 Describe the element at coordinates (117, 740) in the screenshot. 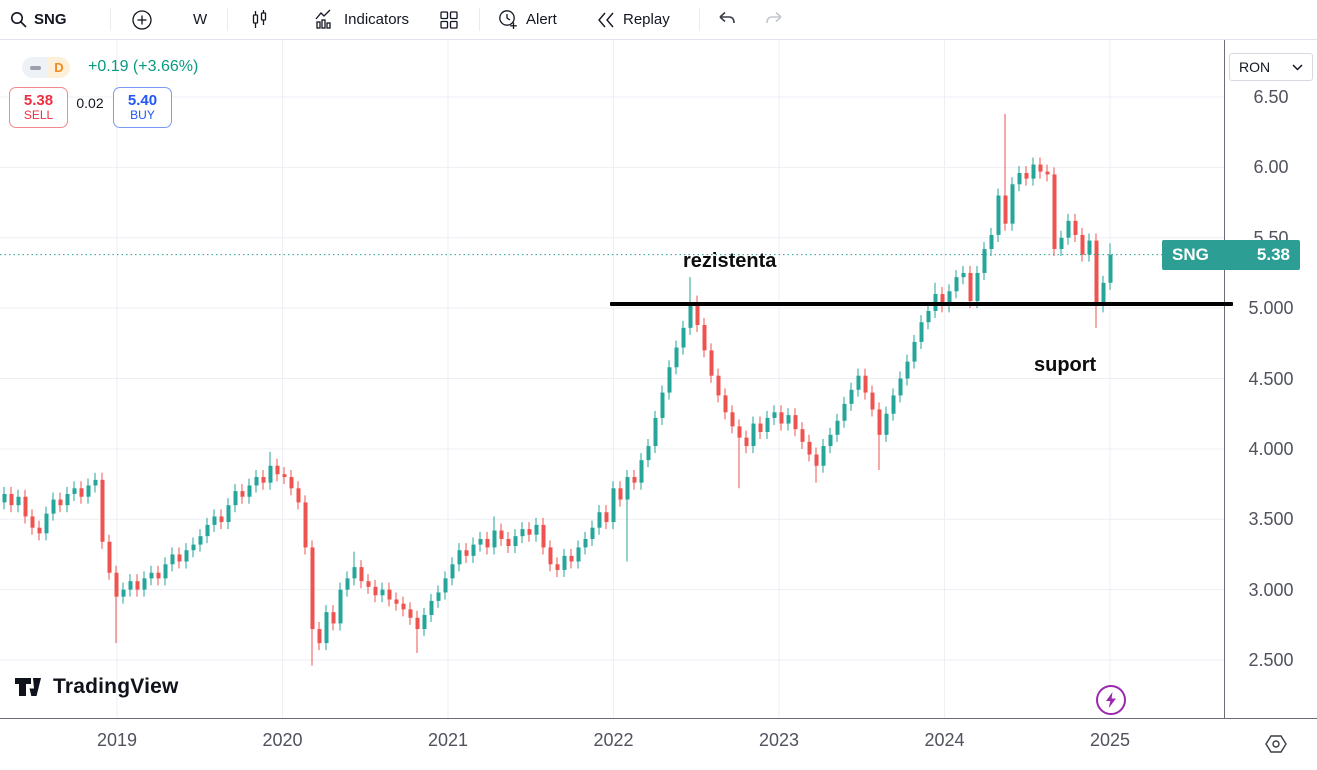

I see `x-tick-label: 2019` at that location.